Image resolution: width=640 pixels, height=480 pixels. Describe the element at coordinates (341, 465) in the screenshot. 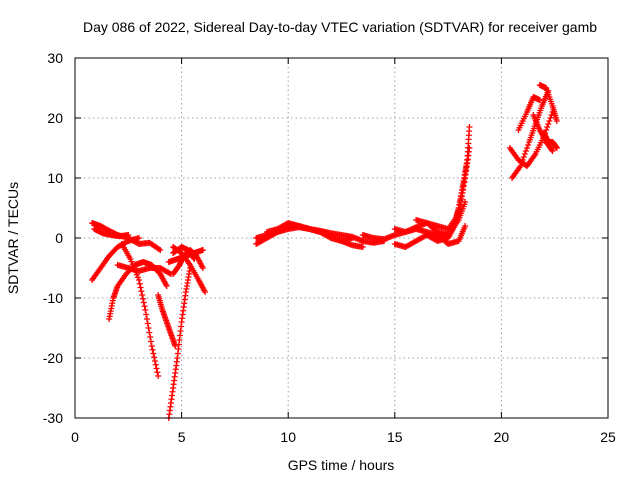

I see `x-axis-label: GPS time / hours` at that location.